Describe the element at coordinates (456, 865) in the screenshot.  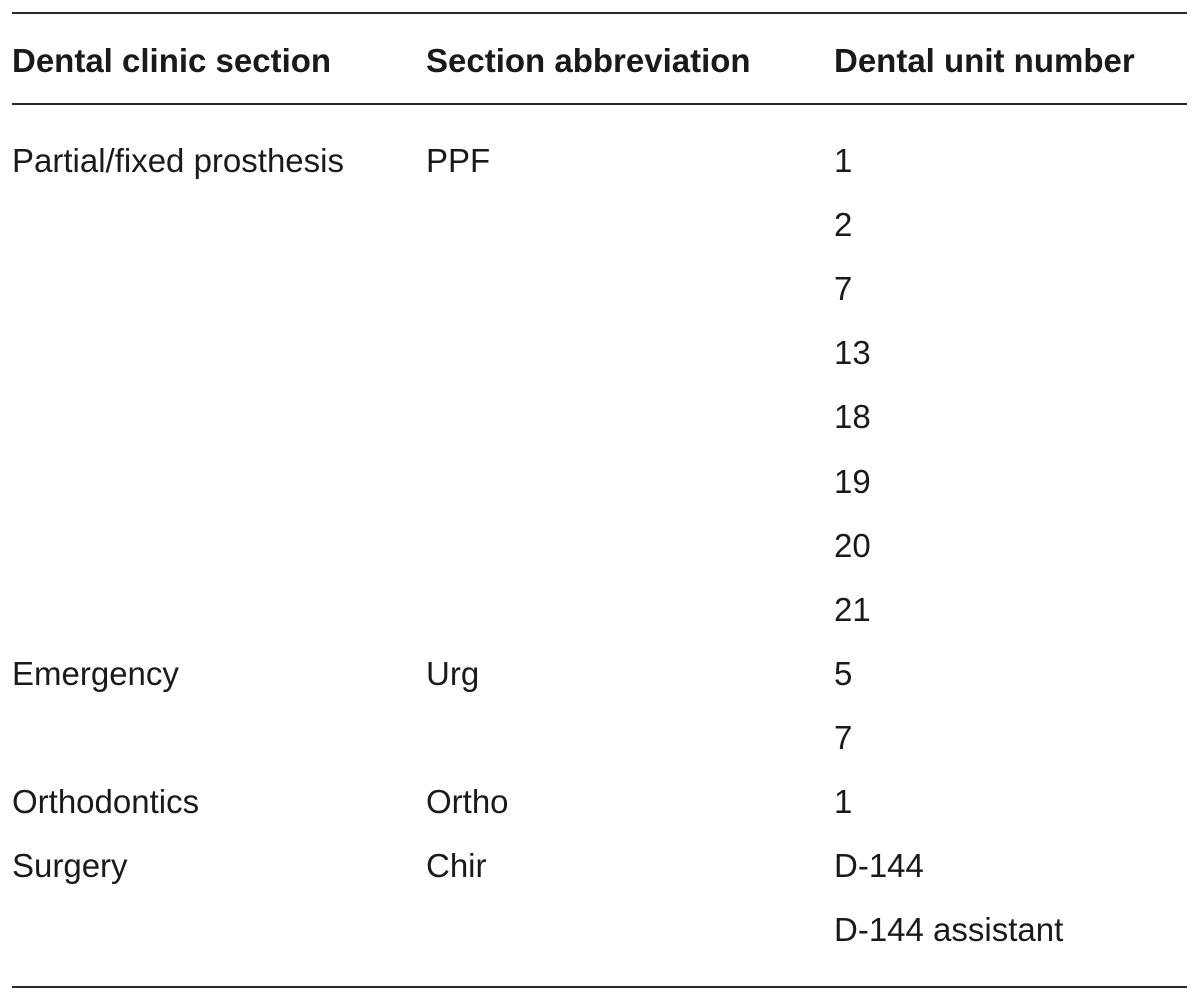
I see `cell-abbreviation: Chir` at that location.